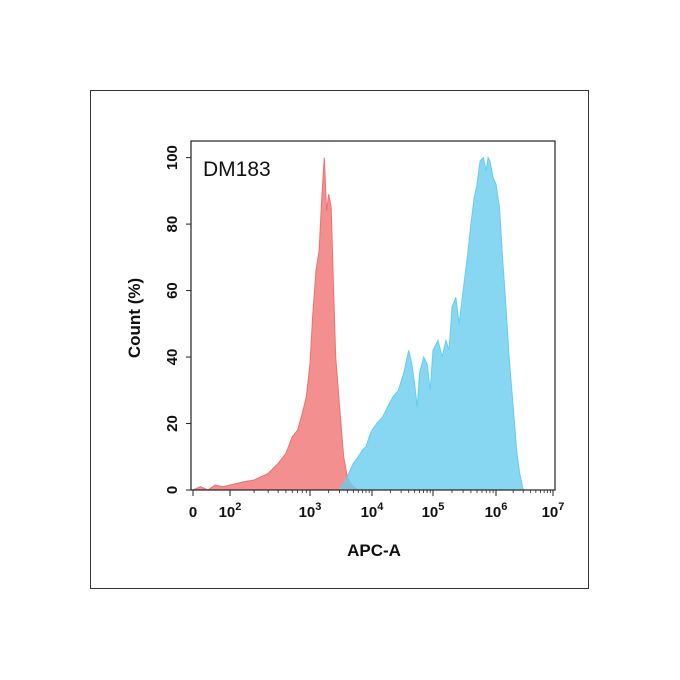  Describe the element at coordinates (553, 511) in the screenshot. I see `x-tick-label: 10⁷` at that location.